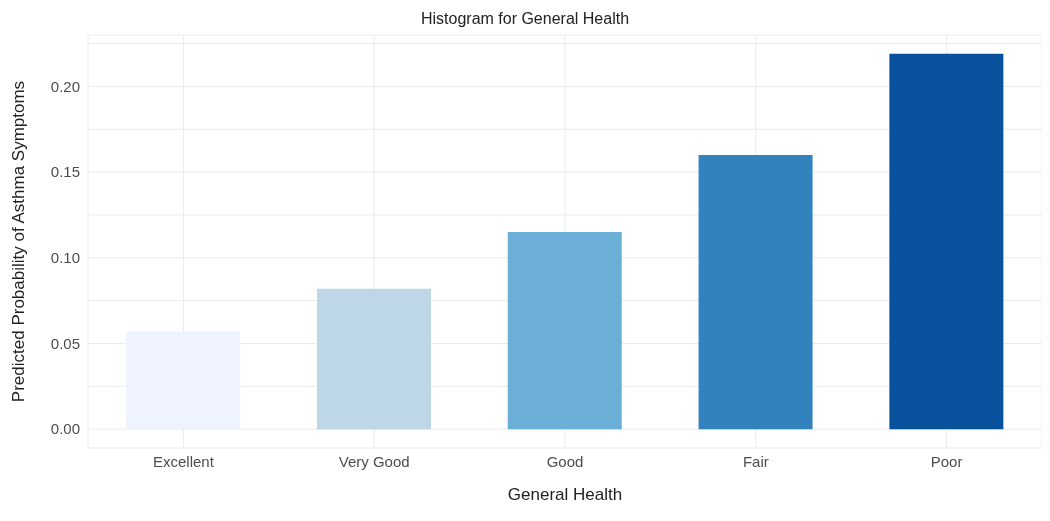  Describe the element at coordinates (374, 461) in the screenshot. I see `x-tick-label: Very Good` at that location.